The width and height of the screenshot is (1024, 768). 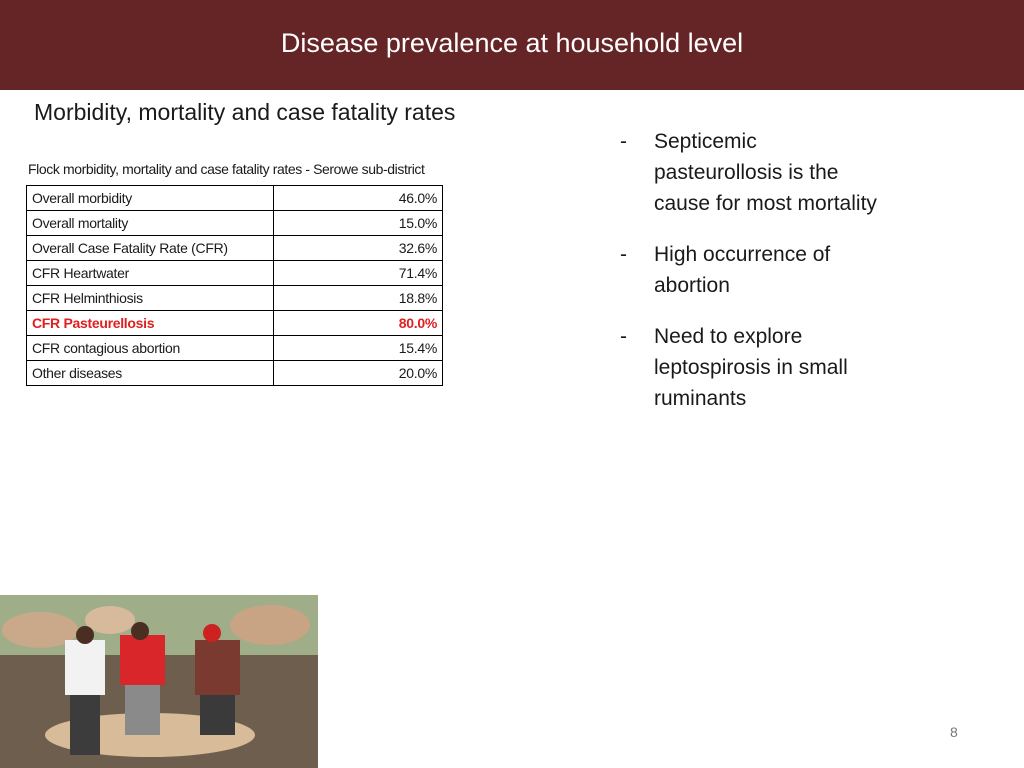 I want to click on row-label: Overall mortality, so click(x=150, y=223).